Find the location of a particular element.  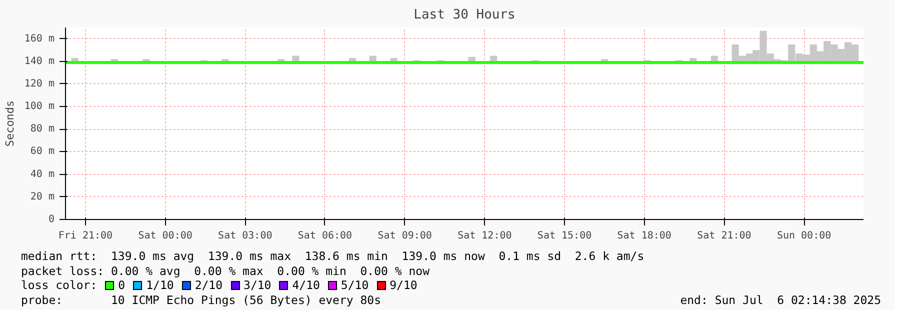

text: packet loss: 0.00 % avg 0.00 % max 0.00 % min 0.00 % now is located at coordinates (225, 271).